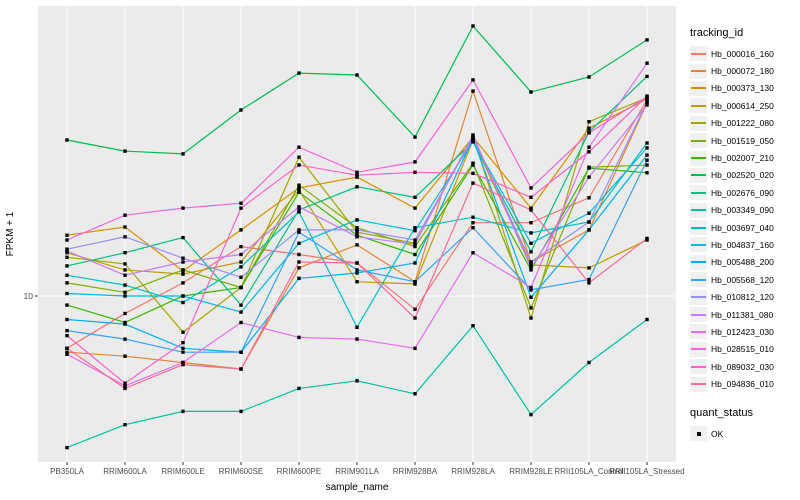  I want to click on legend-label: Hb_011381_080, so click(742, 314).